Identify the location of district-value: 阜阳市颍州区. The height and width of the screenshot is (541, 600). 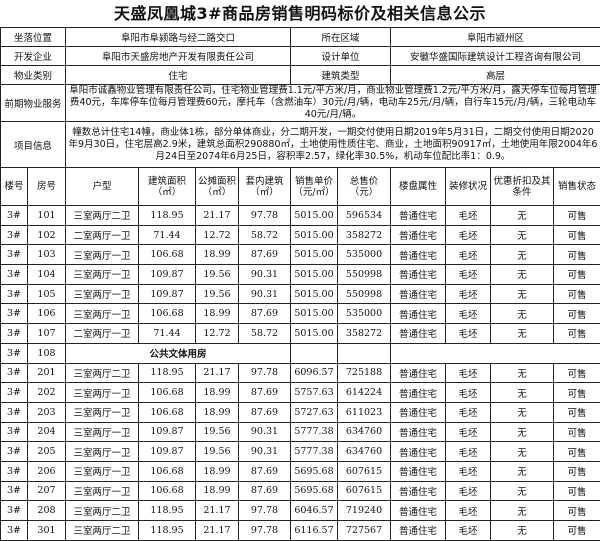
(495, 37).